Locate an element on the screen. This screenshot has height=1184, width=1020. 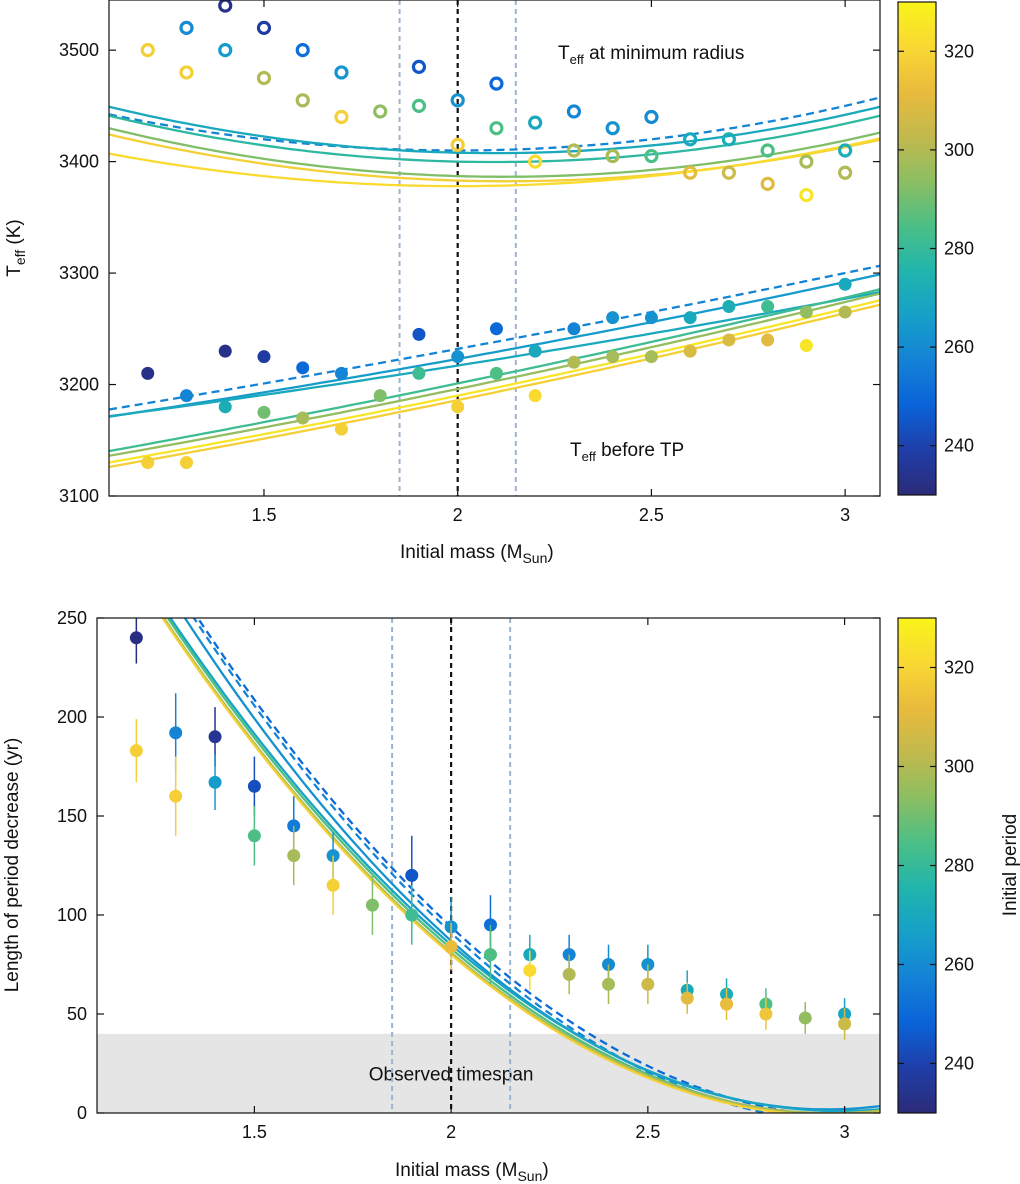
colorbar-tick-label: 320 is located at coordinates (959, 51).